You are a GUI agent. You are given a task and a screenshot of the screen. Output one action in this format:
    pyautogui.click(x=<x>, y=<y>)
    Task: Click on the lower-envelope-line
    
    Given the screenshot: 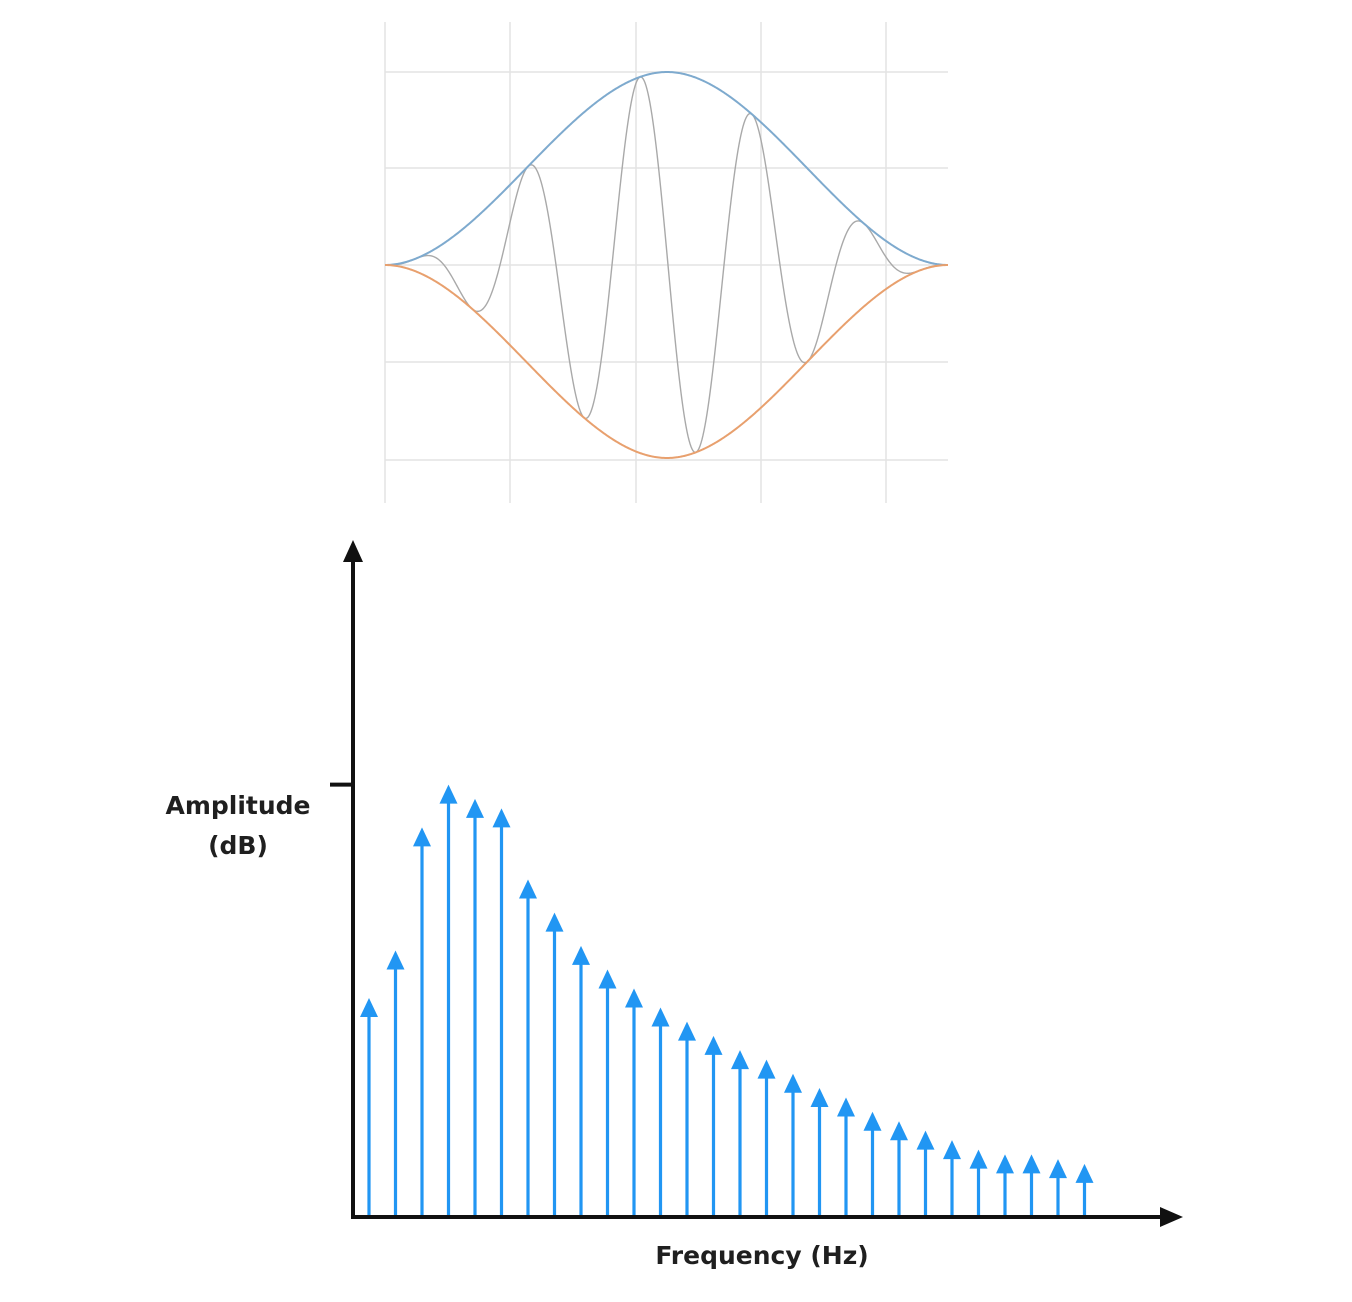 What is the action you would take?
    pyautogui.click(x=666, y=362)
    